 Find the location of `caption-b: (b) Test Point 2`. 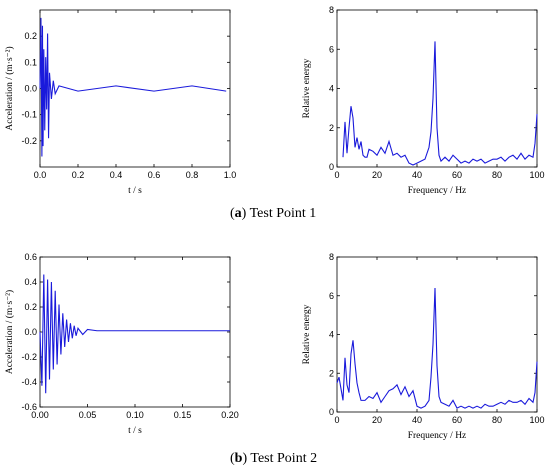

caption-b: (b) Test Point 2 is located at coordinates (274, 458).